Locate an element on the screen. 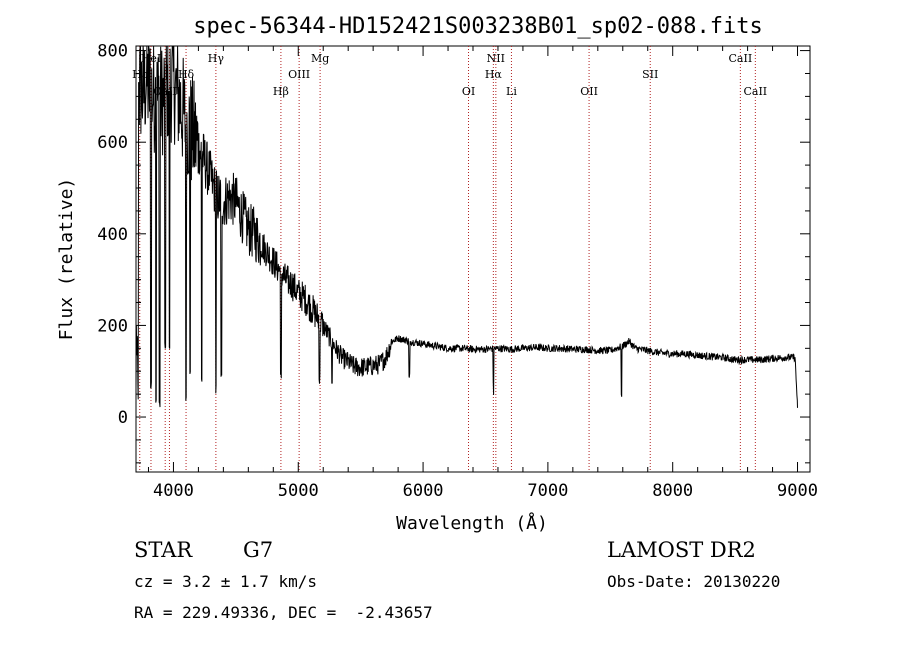 This screenshot has height=649, width=900. x-tick-label: 8000 is located at coordinates (672, 491).